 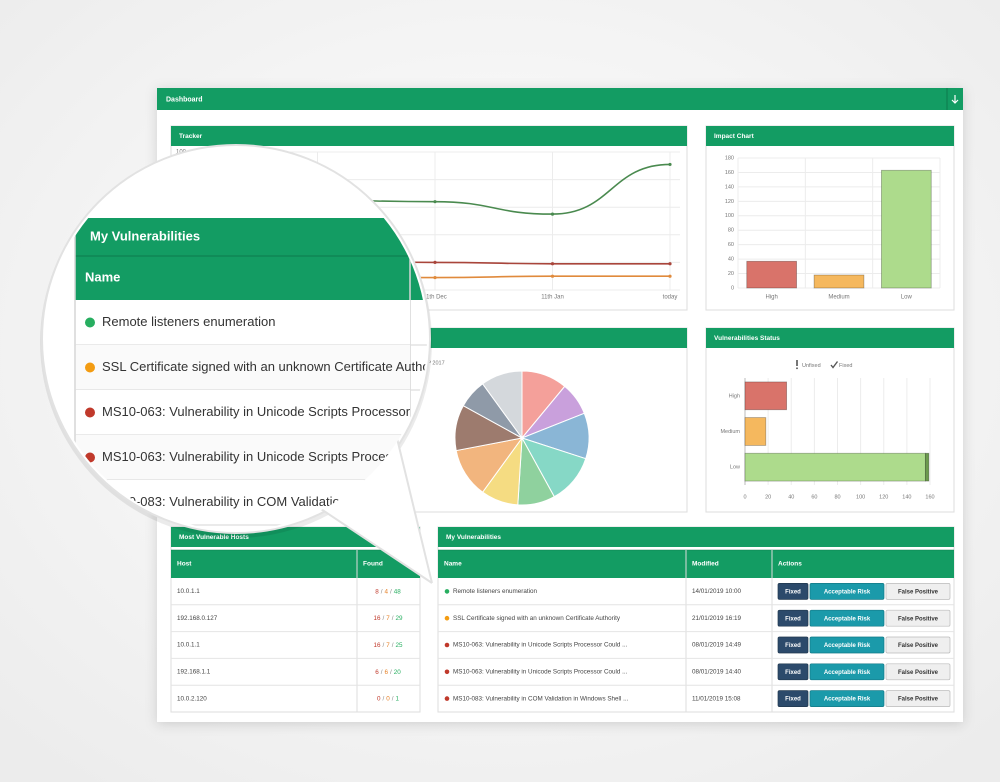 I want to click on legend-icon, so click(x=797, y=363).